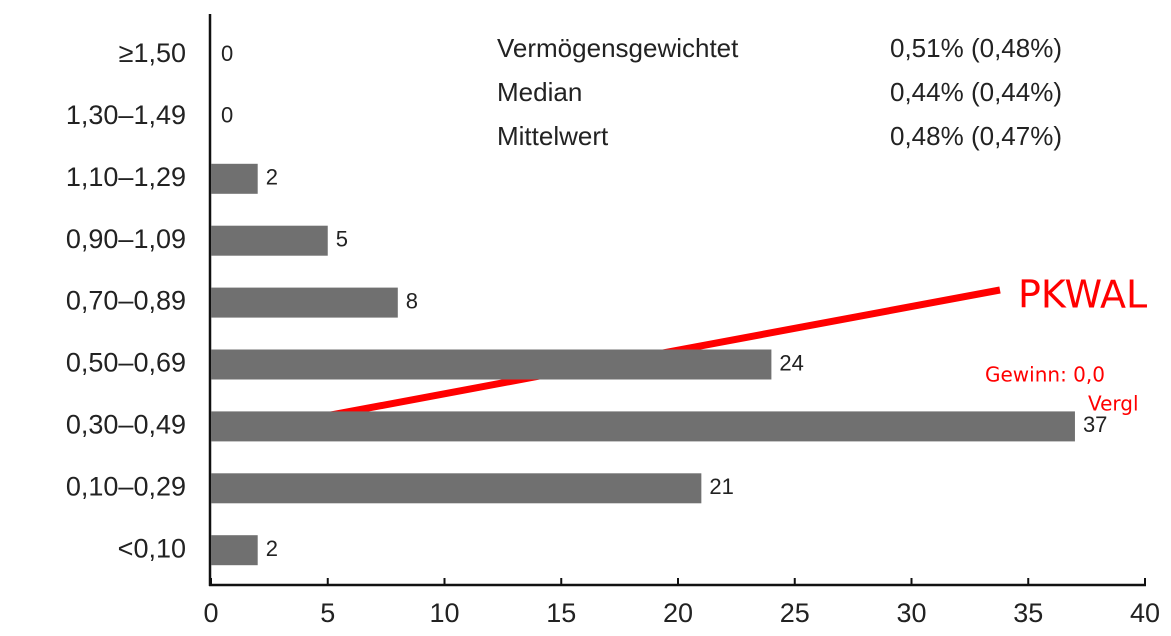 This screenshot has width=1171, height=636. What do you see at coordinates (1028, 613) in the screenshot?
I see `x-tick-label: 35` at bounding box center [1028, 613].